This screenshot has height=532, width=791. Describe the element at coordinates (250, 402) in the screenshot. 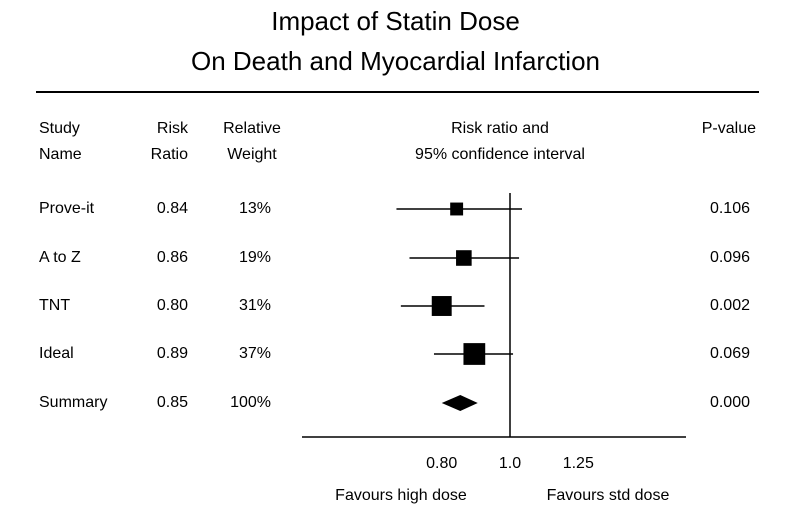

I see `relative-weight-value: 100%` at that location.